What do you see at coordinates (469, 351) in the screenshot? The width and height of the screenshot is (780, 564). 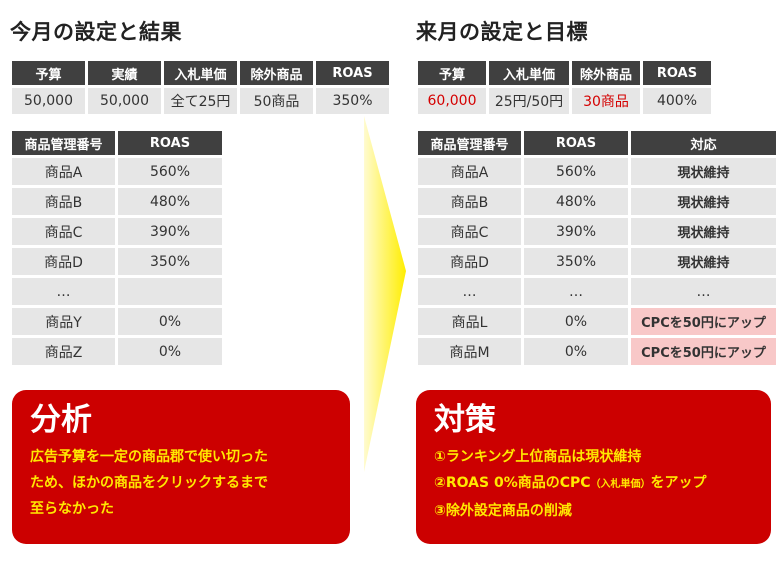 I see `product-id: 商品M` at bounding box center [469, 351].